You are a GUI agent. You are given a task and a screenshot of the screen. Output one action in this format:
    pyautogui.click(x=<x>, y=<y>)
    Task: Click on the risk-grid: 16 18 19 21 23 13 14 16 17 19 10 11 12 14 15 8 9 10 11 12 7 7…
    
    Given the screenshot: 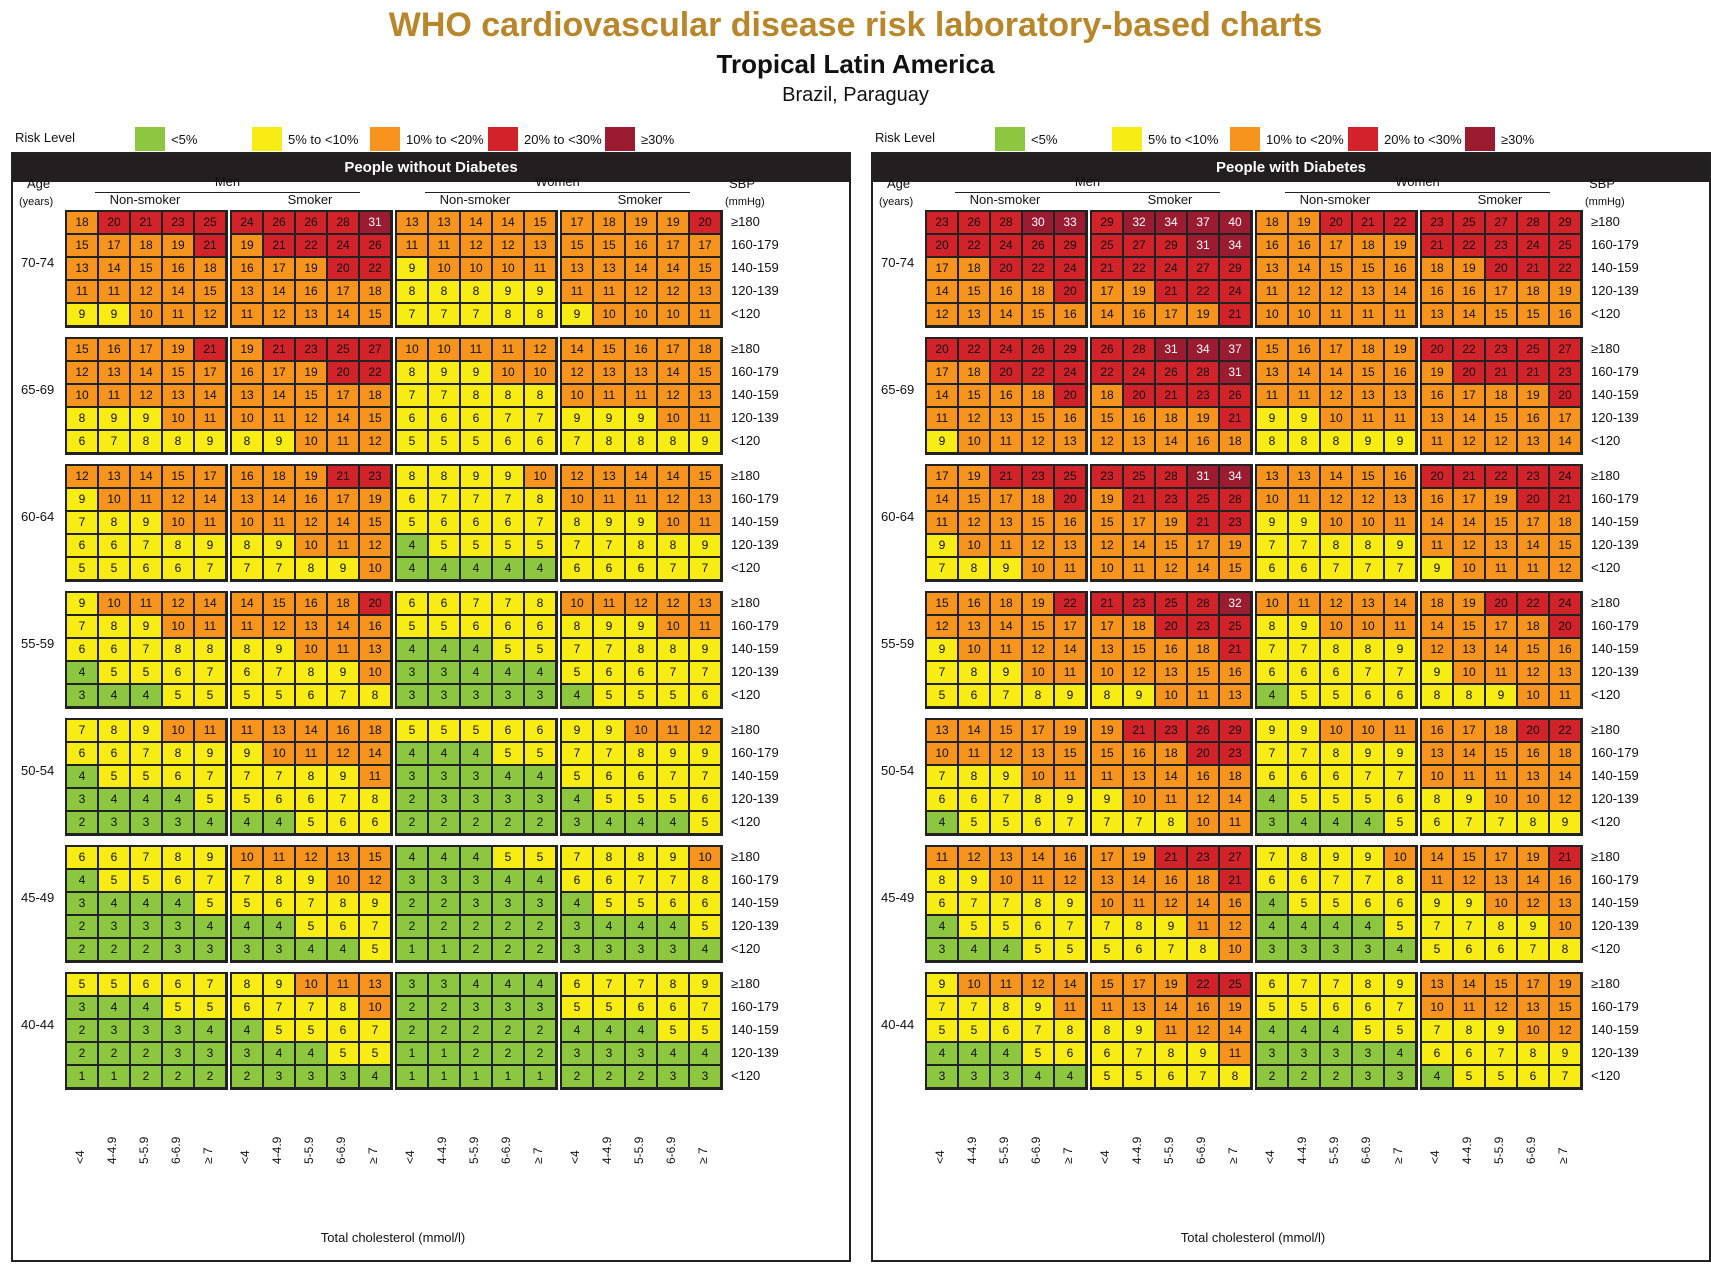 What is the action you would take?
    pyautogui.click(x=311, y=523)
    